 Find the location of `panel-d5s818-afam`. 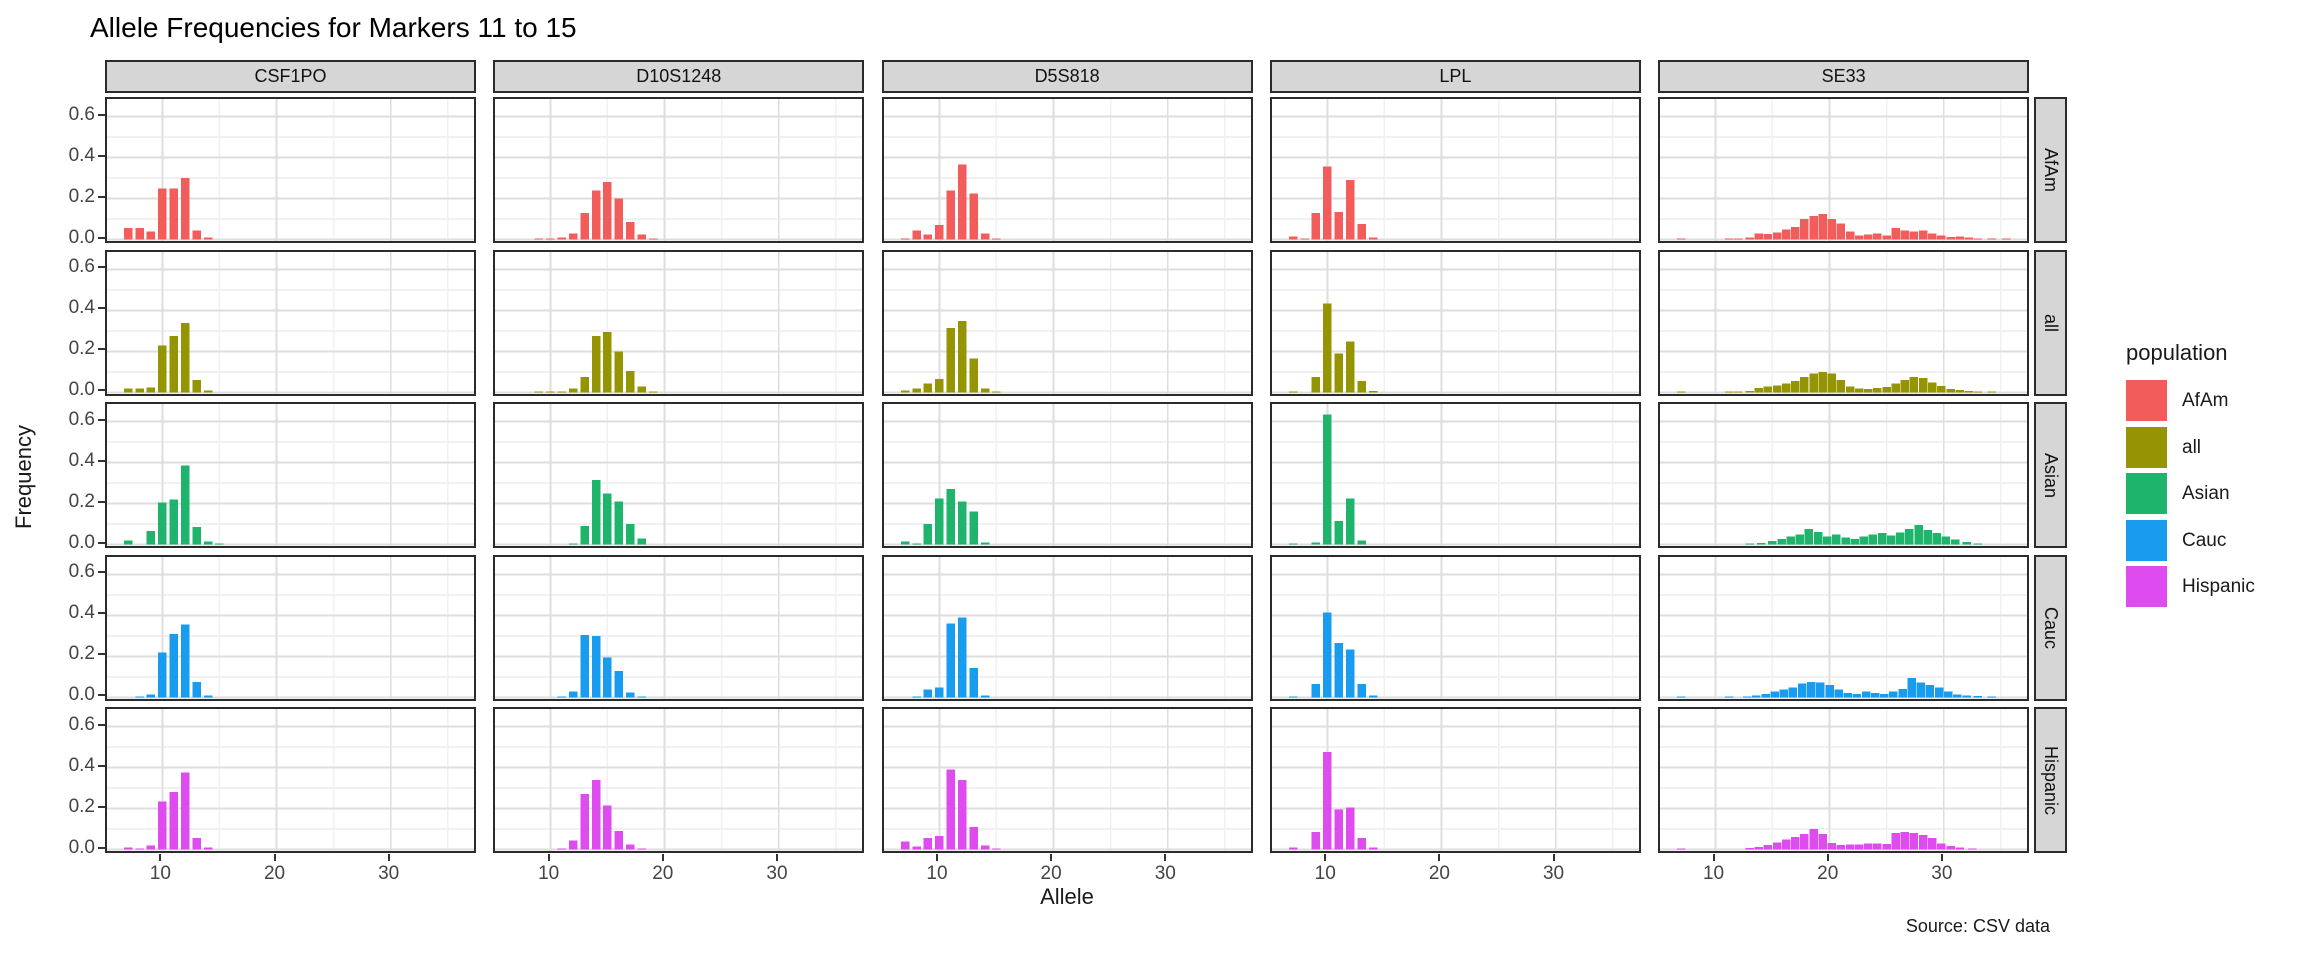

panel-d5s818-afam is located at coordinates (1067, 170).